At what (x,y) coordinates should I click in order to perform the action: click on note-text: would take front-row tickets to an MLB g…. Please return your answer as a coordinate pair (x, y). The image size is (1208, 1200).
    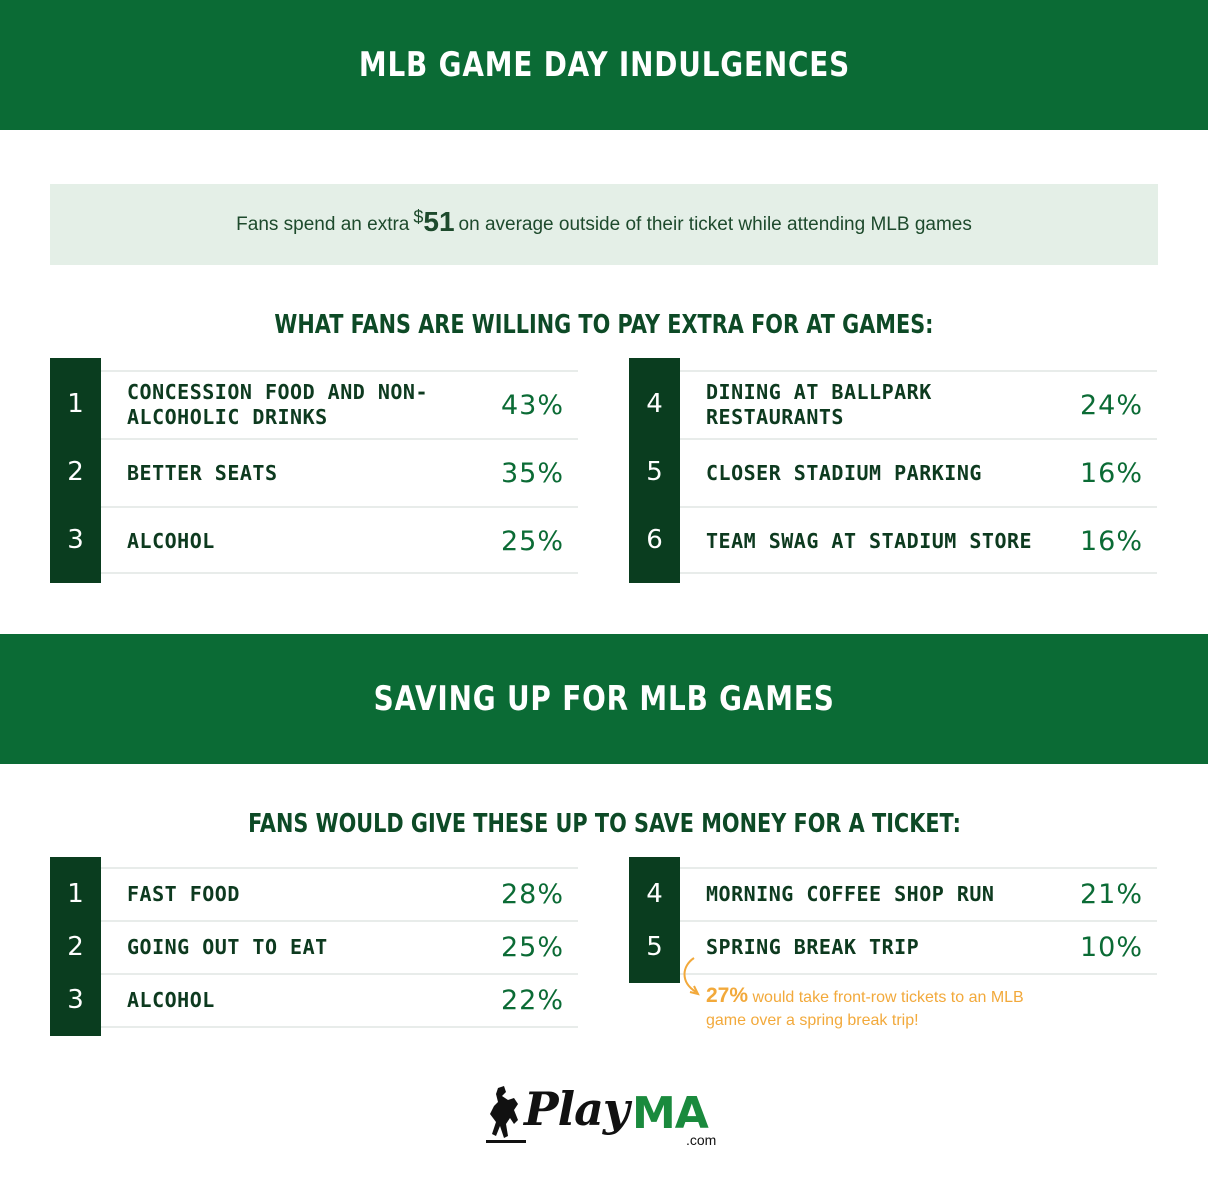
    Looking at the image, I should click on (865, 1009).